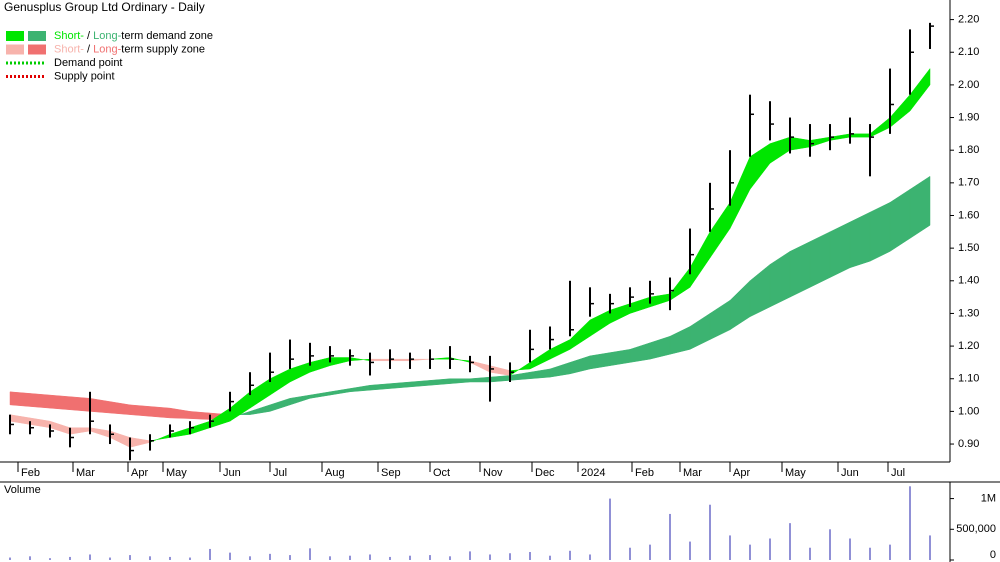  Describe the element at coordinates (988, 498) in the screenshot. I see `volume-tick-label: 1M` at that location.